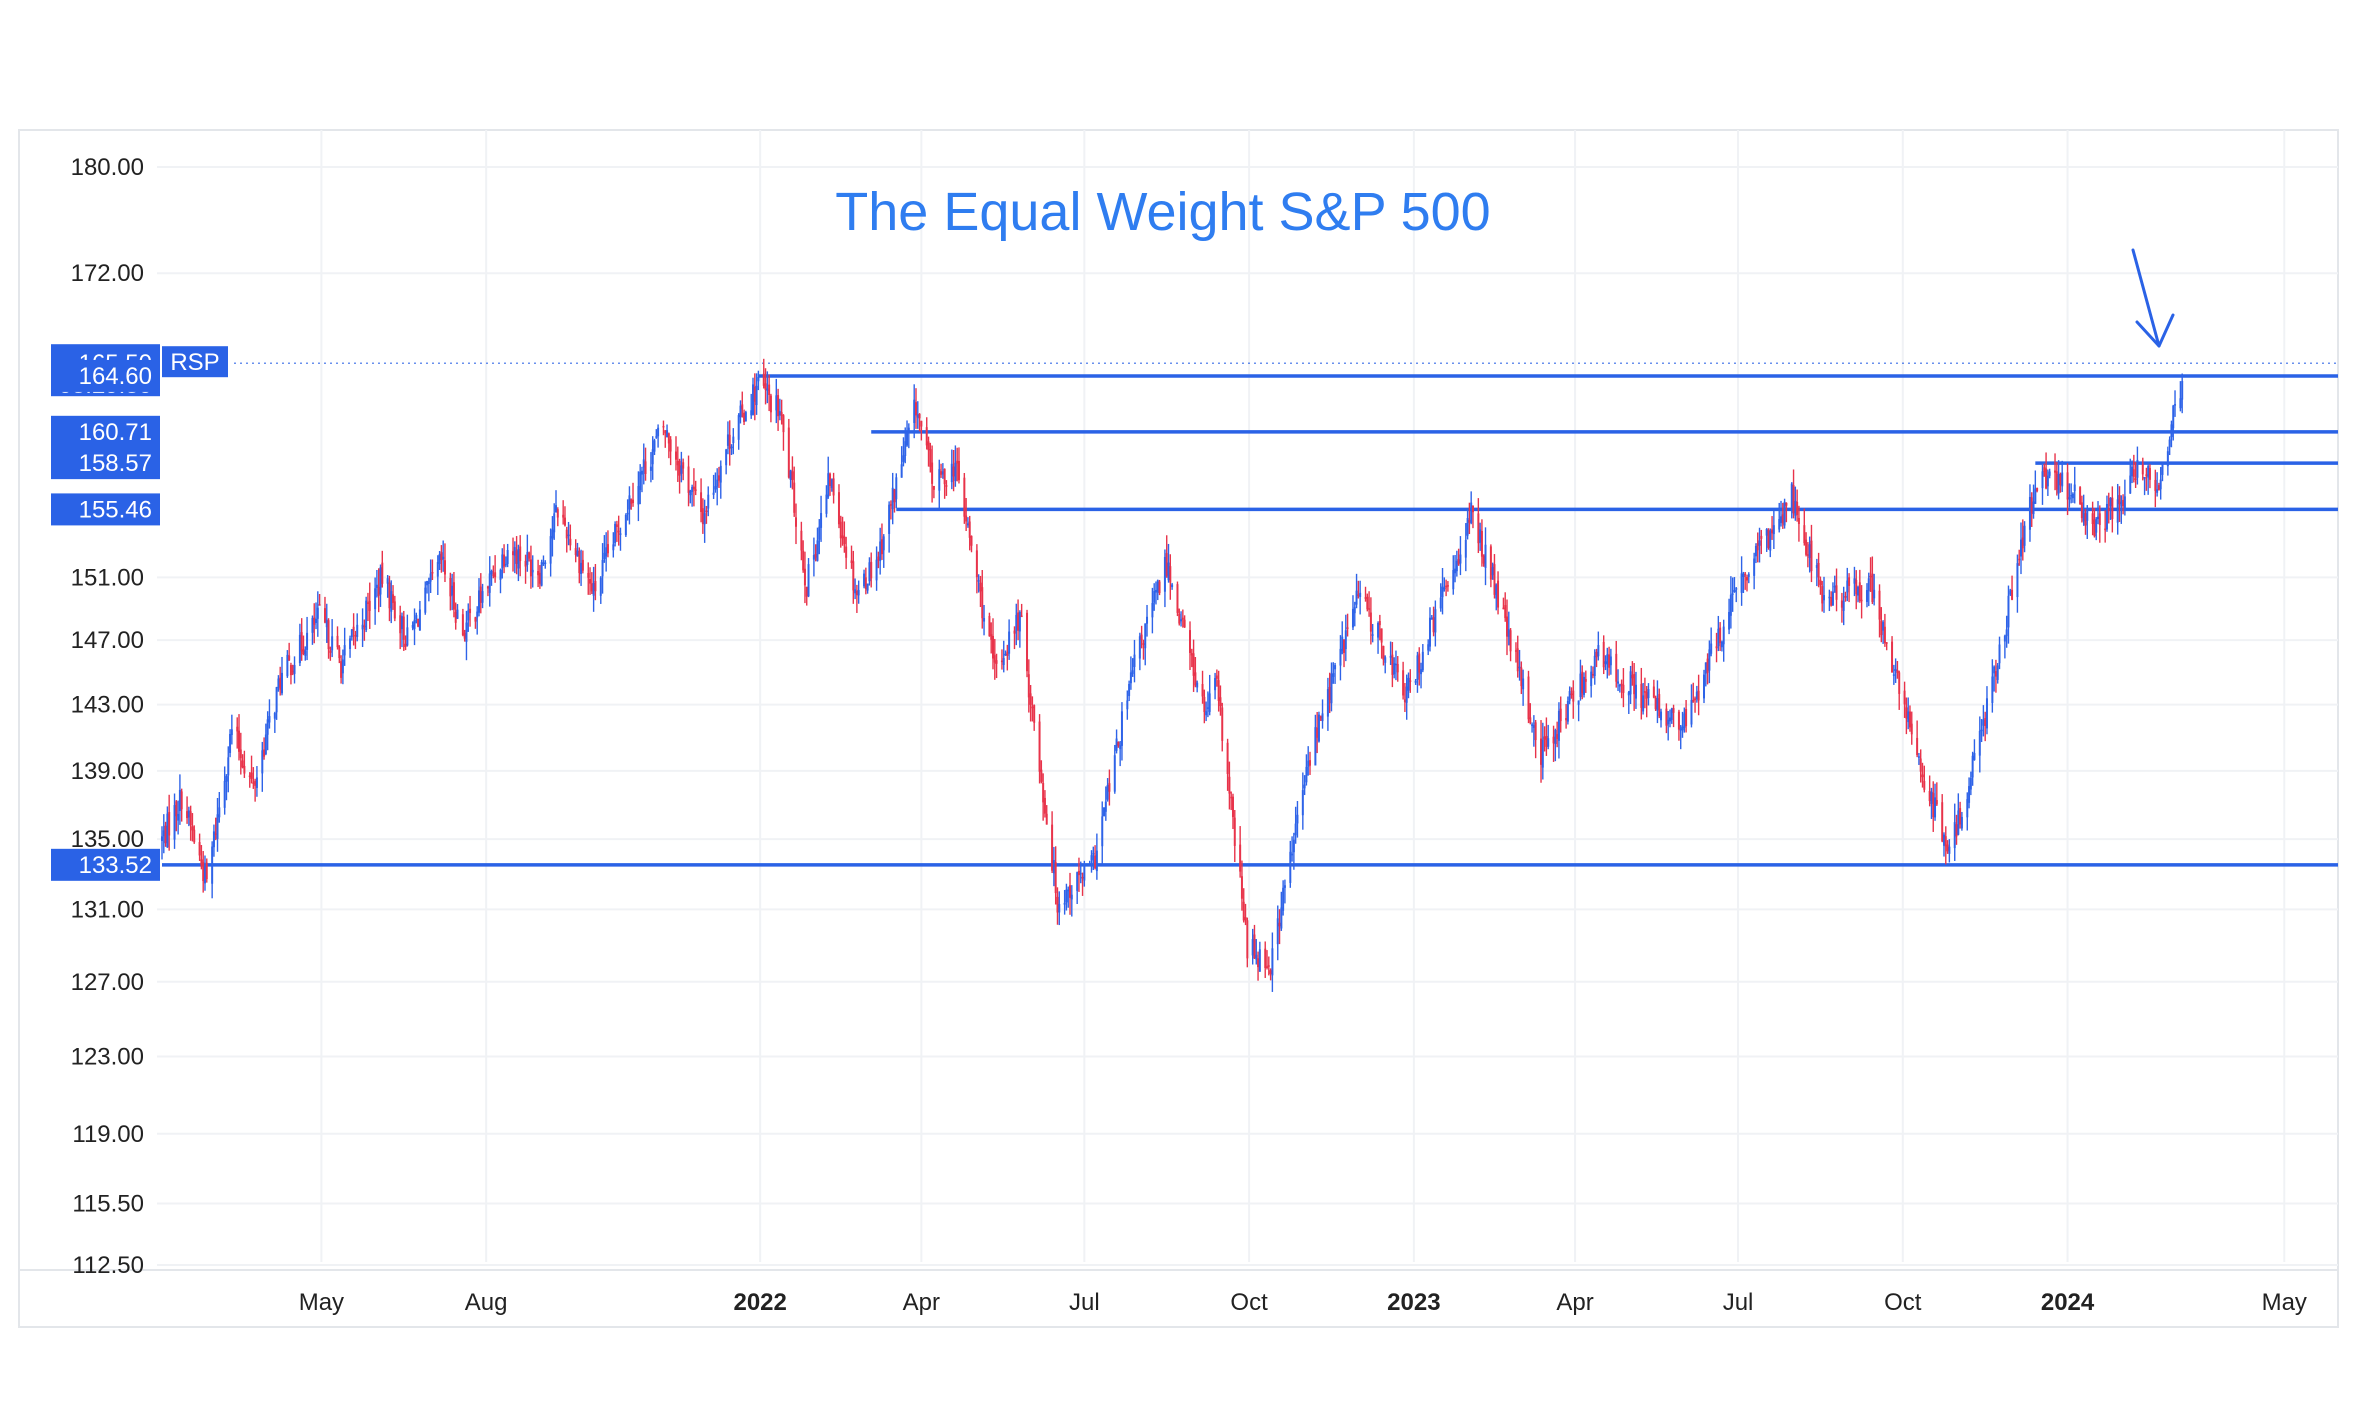 Image resolution: width=2358 pixels, height=1401 pixels. What do you see at coordinates (115, 509) in the screenshot?
I see `level-price-label: 155.46` at bounding box center [115, 509].